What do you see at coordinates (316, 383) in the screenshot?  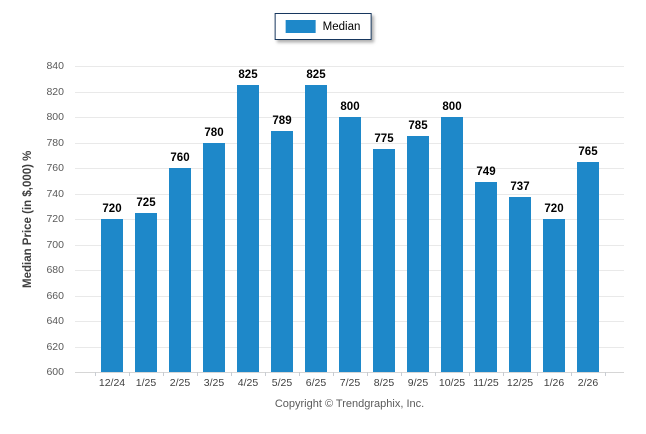 I see `x-tick-label: 6/25` at bounding box center [316, 383].